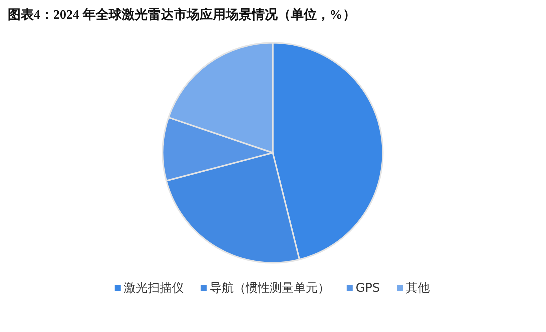  I want to click on legend-label: GPS, so click(368, 288).